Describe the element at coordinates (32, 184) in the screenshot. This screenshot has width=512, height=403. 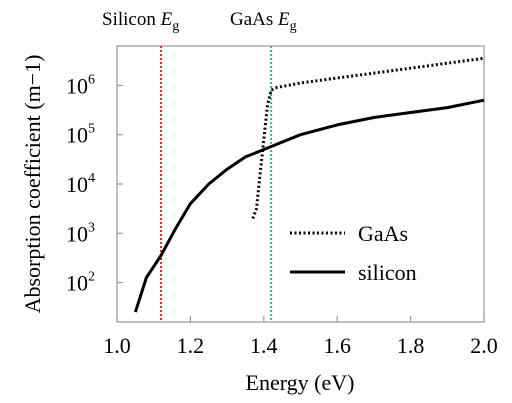
I see `y-axis-title: Absorption coefficient (m−1)` at that location.